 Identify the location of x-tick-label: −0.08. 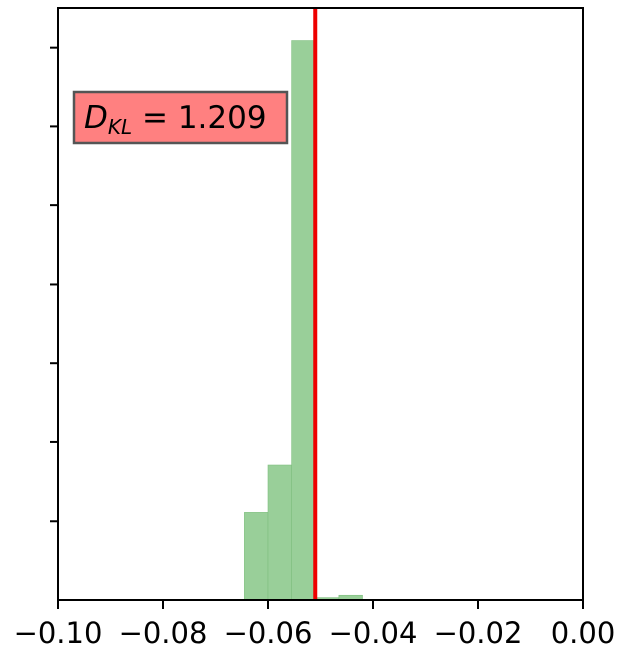
(163, 632).